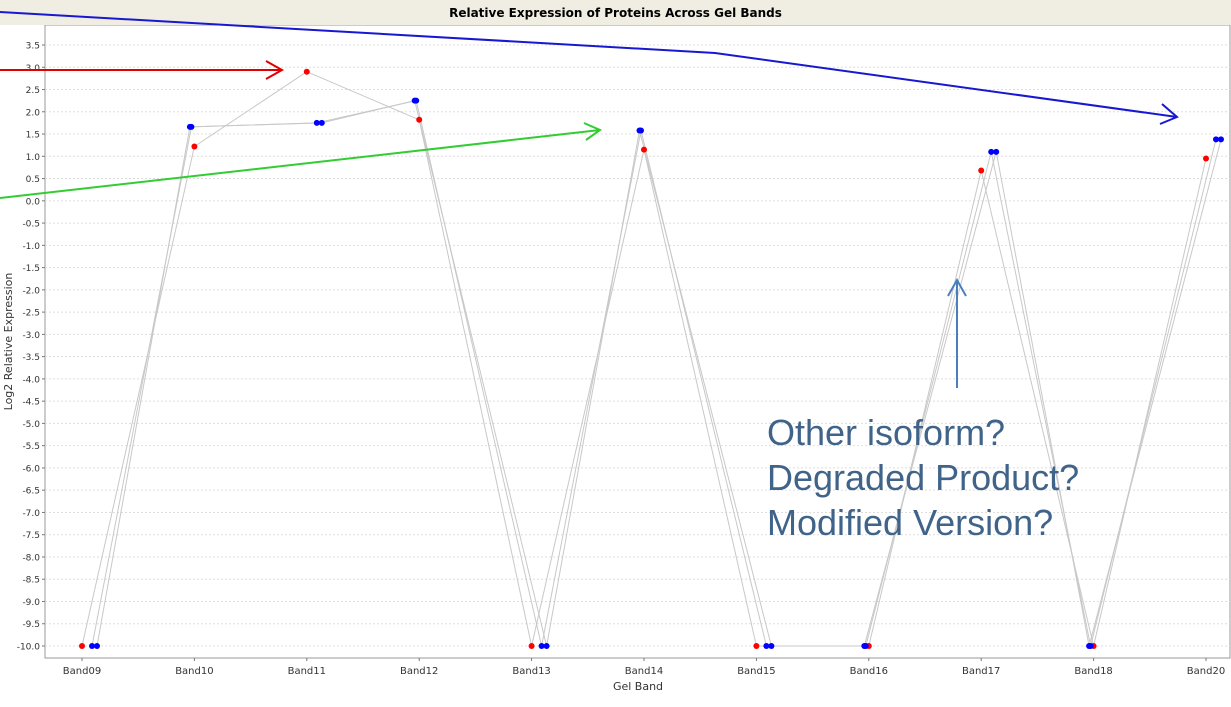  I want to click on y-tick-label: -0.5, so click(31, 225).